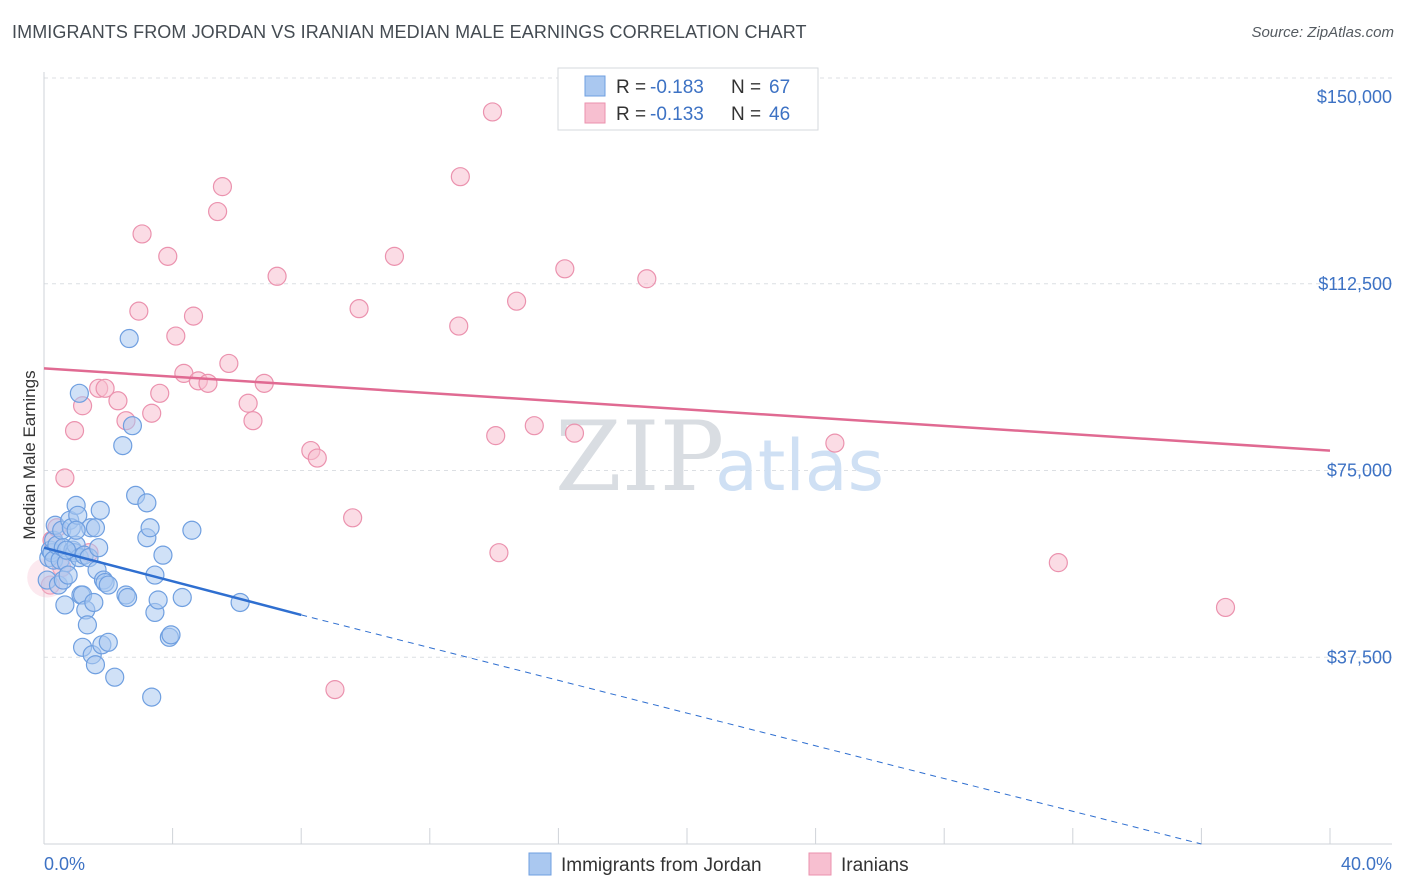 Image resolution: width=1406 pixels, height=892 pixels. I want to click on legend-r-label-iran: R =, so click(631, 114).